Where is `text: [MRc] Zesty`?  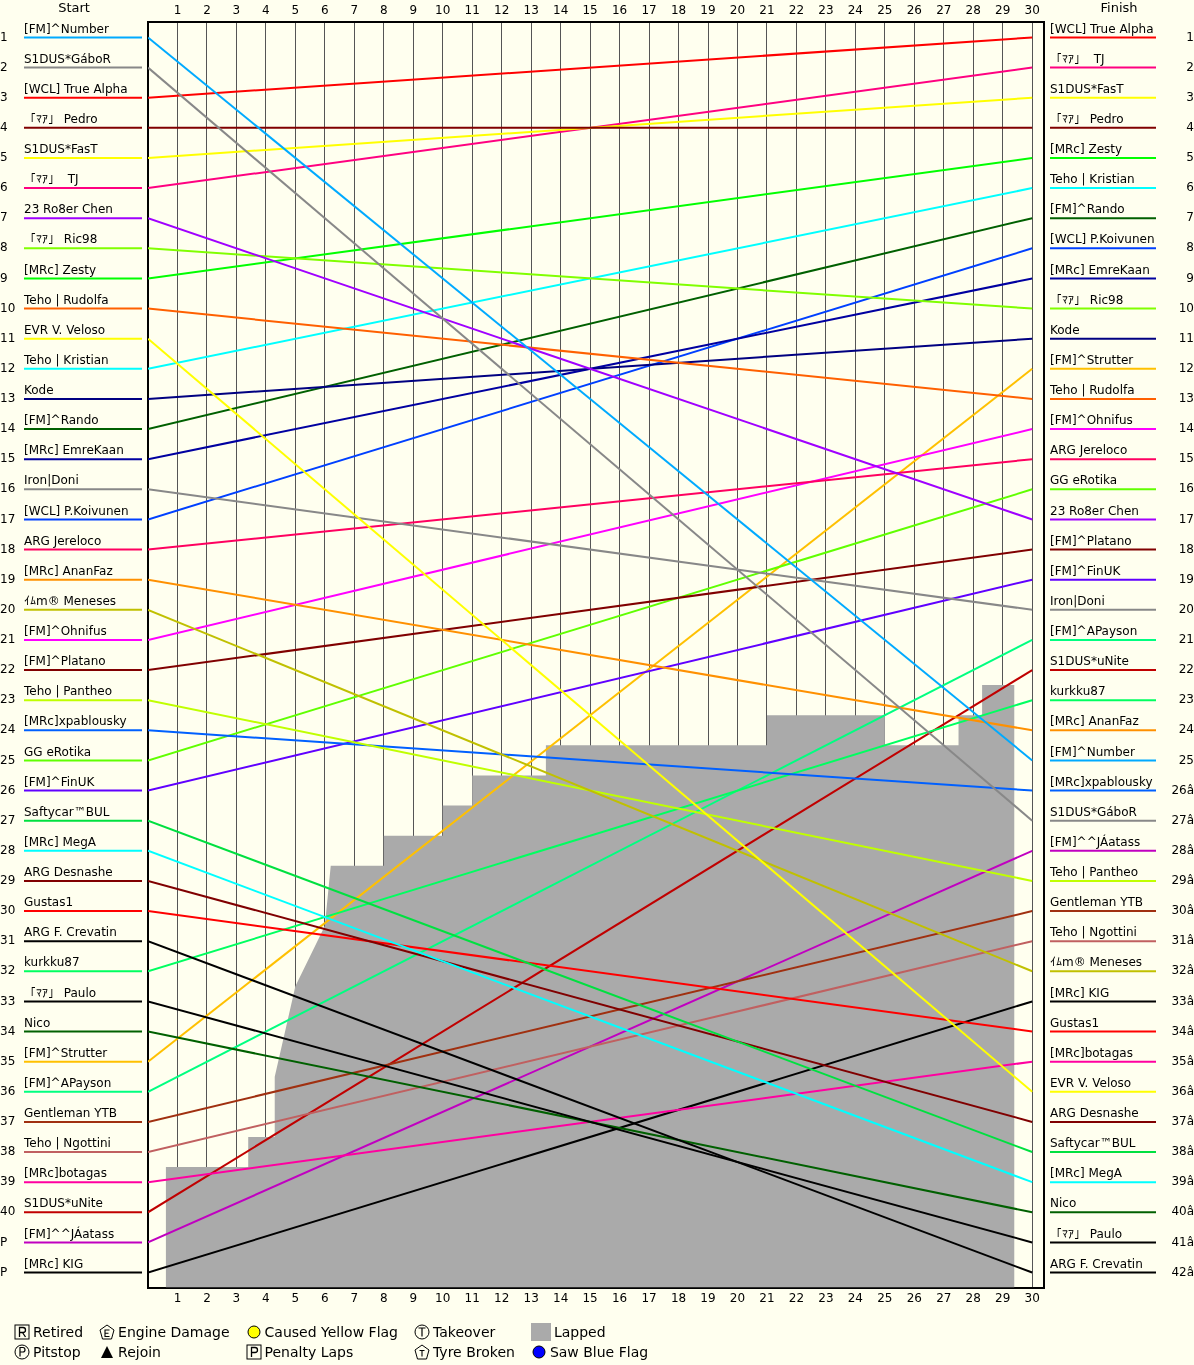 text: [MRc] Zesty is located at coordinates (60, 269).